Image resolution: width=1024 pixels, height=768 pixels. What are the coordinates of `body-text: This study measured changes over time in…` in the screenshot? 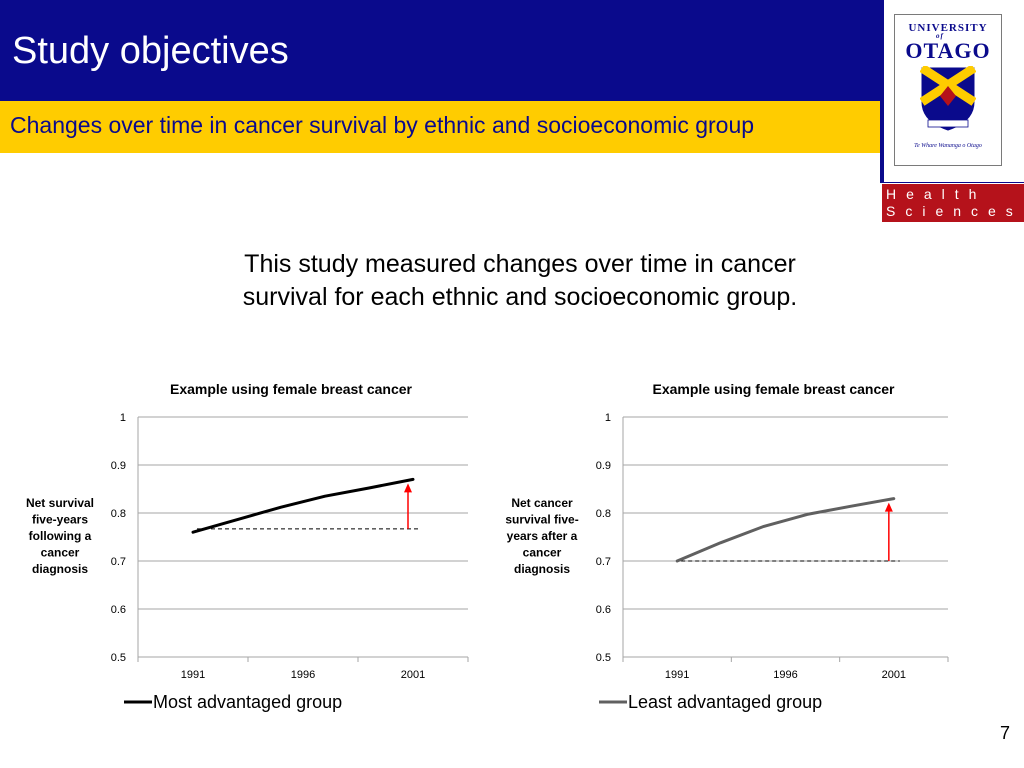 It's located at (520, 281).